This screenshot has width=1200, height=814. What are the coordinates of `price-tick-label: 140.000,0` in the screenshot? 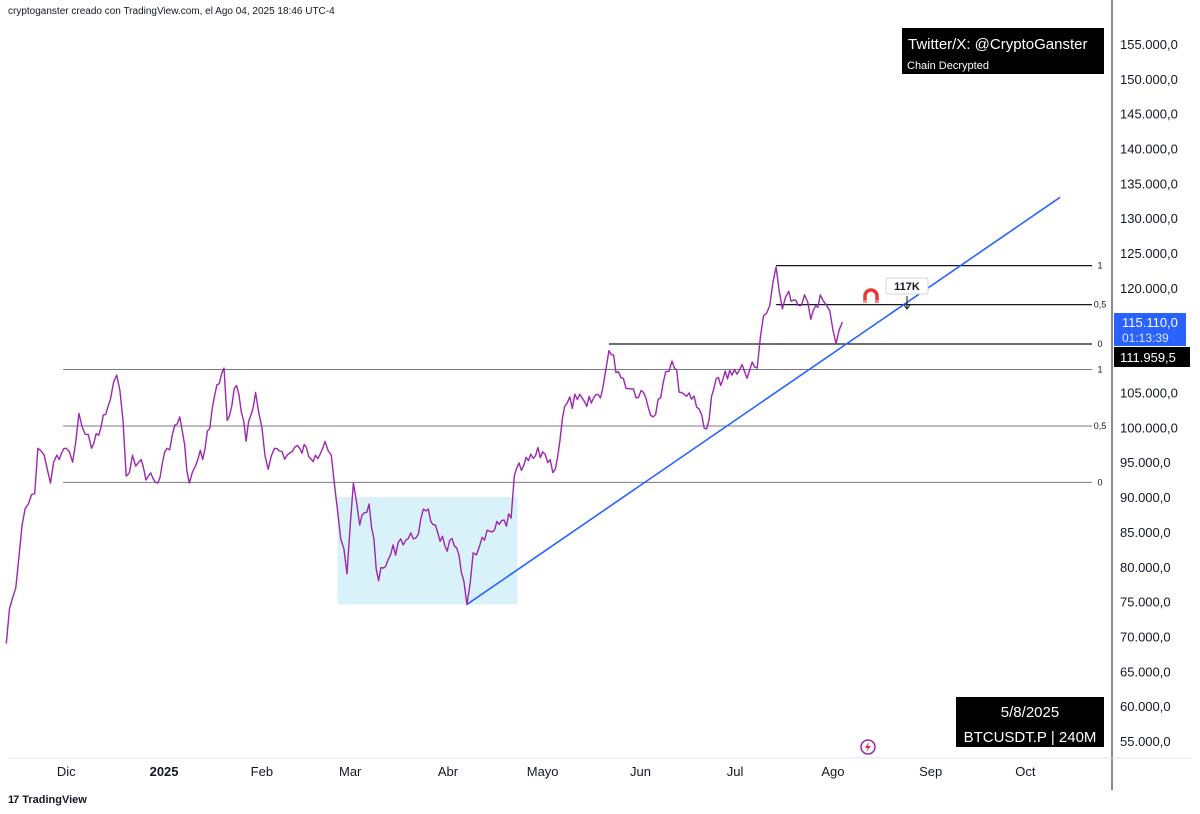 It's located at (1149, 148).